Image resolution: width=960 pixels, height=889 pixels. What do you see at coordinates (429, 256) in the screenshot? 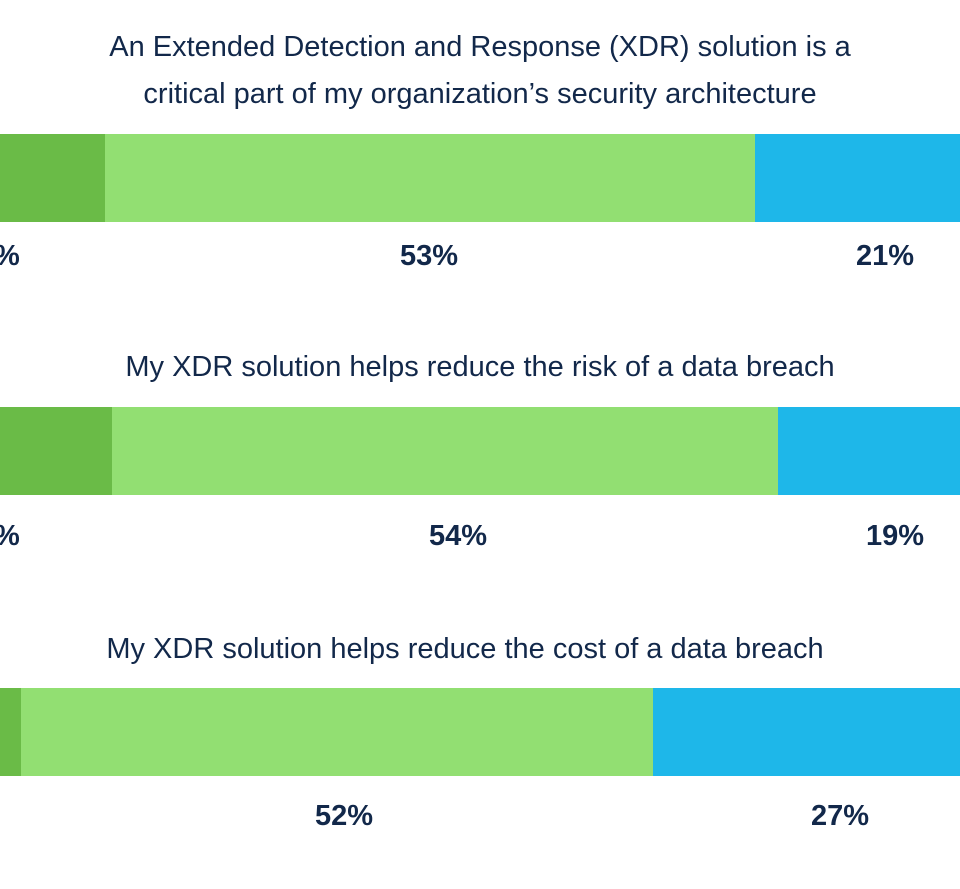
I see `bar-1-label-agree: 53%` at bounding box center [429, 256].